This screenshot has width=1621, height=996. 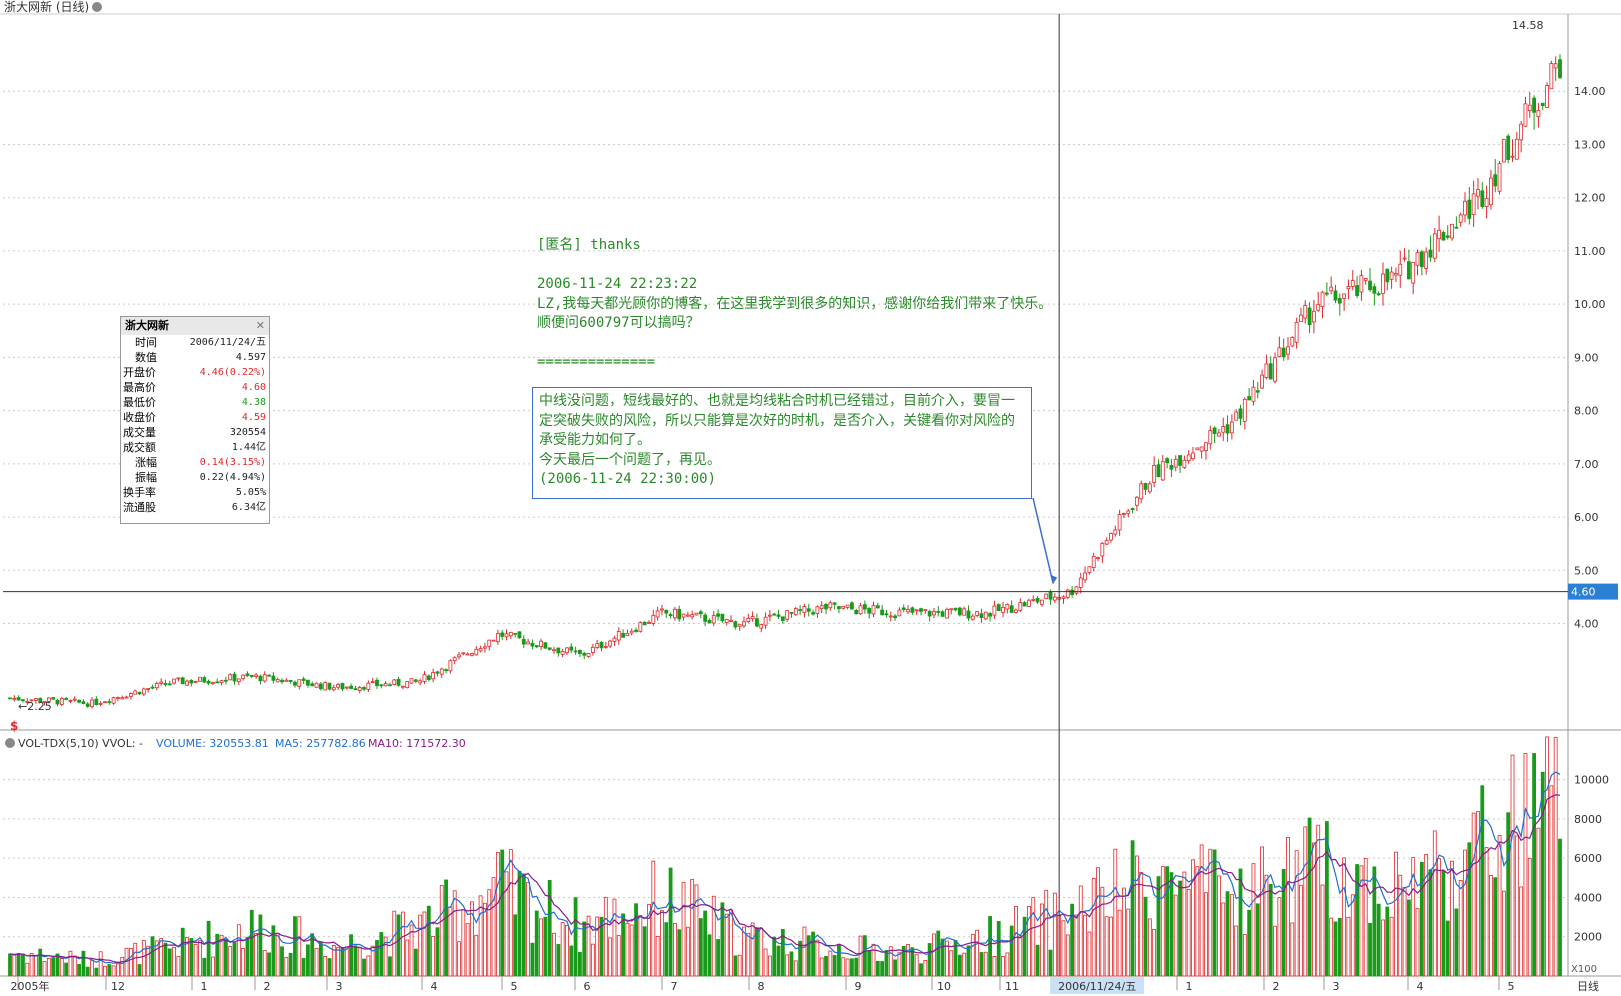 What do you see at coordinates (35, 706) in the screenshot?
I see `low-marker: ←2.25` at bounding box center [35, 706].